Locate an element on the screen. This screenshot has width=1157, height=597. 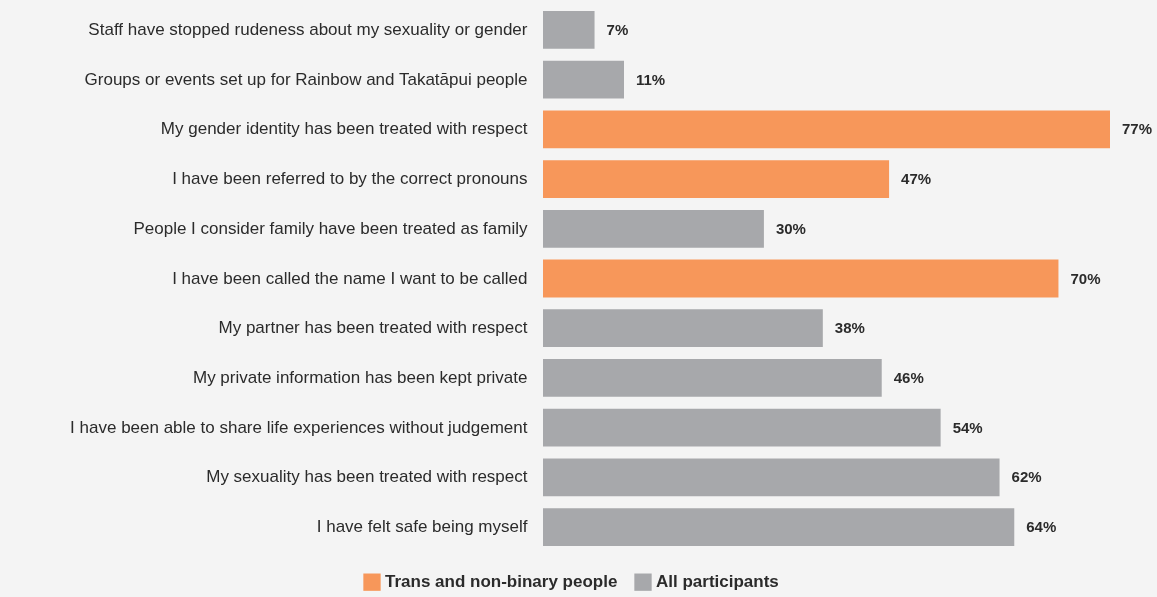
y-tick-label: My partner has been treated with respect is located at coordinates (373, 328).